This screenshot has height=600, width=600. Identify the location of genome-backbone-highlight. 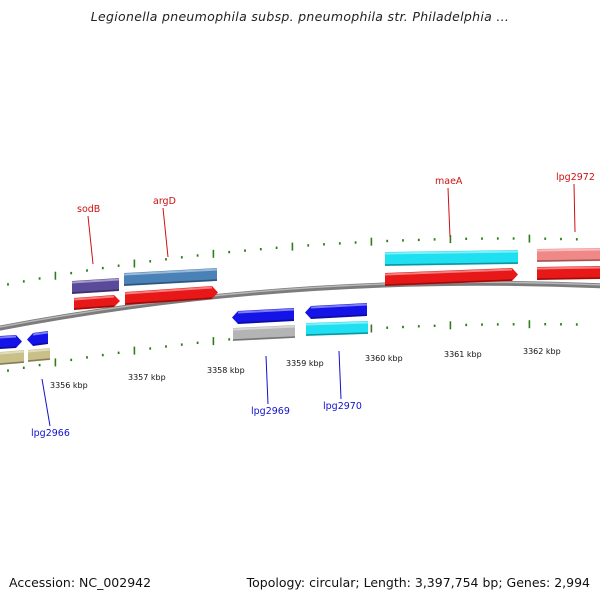
(300, 304).